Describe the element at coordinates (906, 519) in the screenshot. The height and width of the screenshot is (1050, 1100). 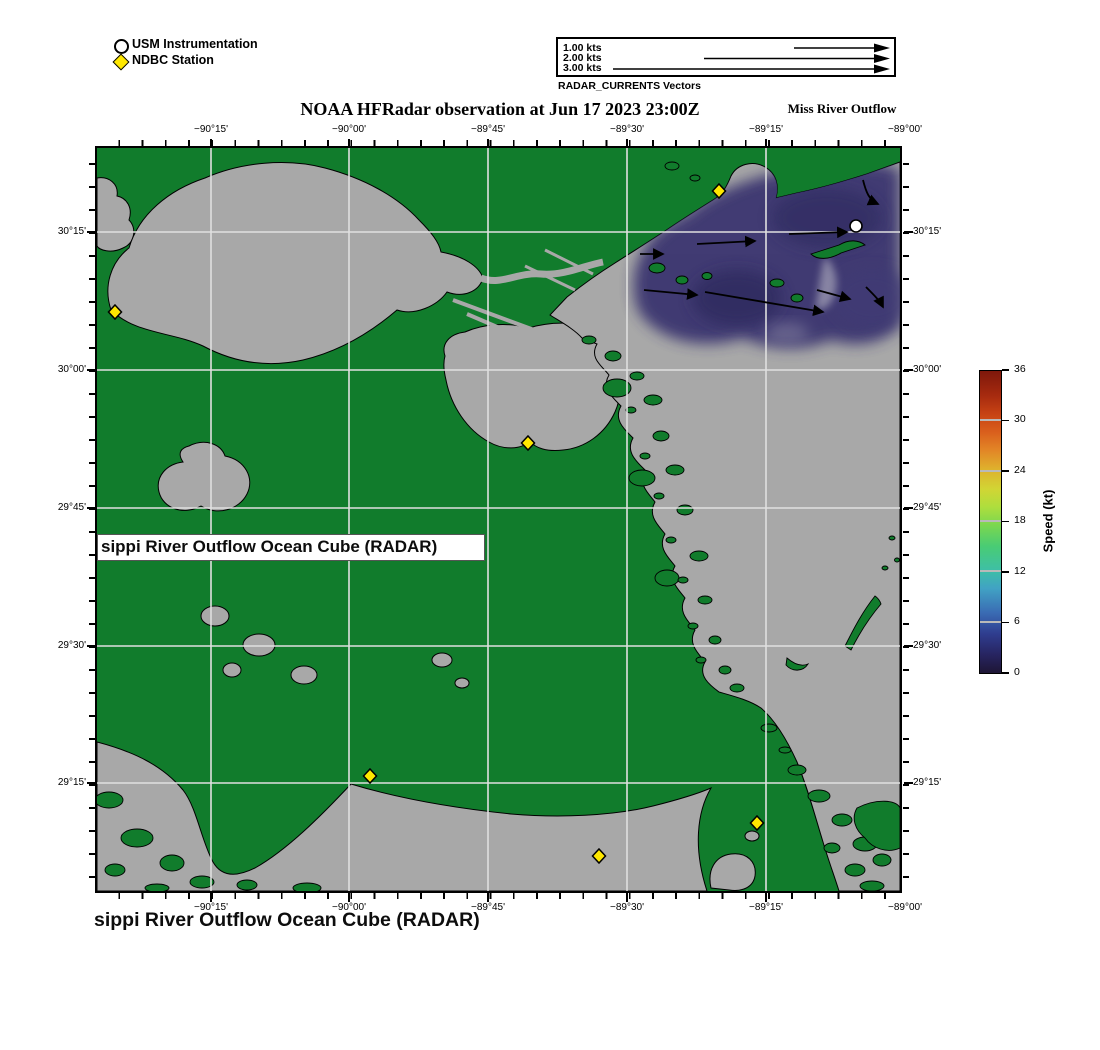
I see `right-axis-ticks` at that location.